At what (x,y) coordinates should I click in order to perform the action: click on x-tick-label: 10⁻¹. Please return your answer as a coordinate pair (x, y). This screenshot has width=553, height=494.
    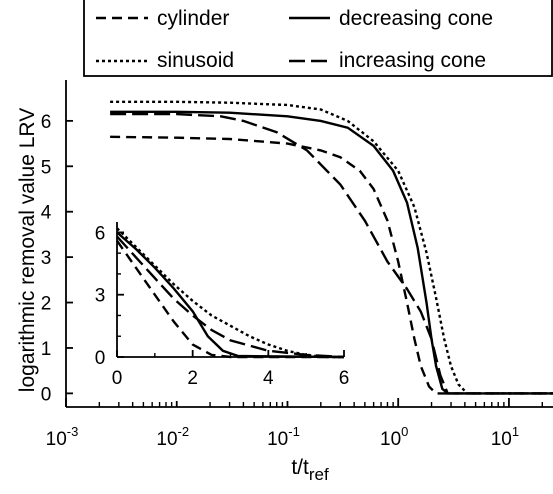
    Looking at the image, I should click on (283, 437).